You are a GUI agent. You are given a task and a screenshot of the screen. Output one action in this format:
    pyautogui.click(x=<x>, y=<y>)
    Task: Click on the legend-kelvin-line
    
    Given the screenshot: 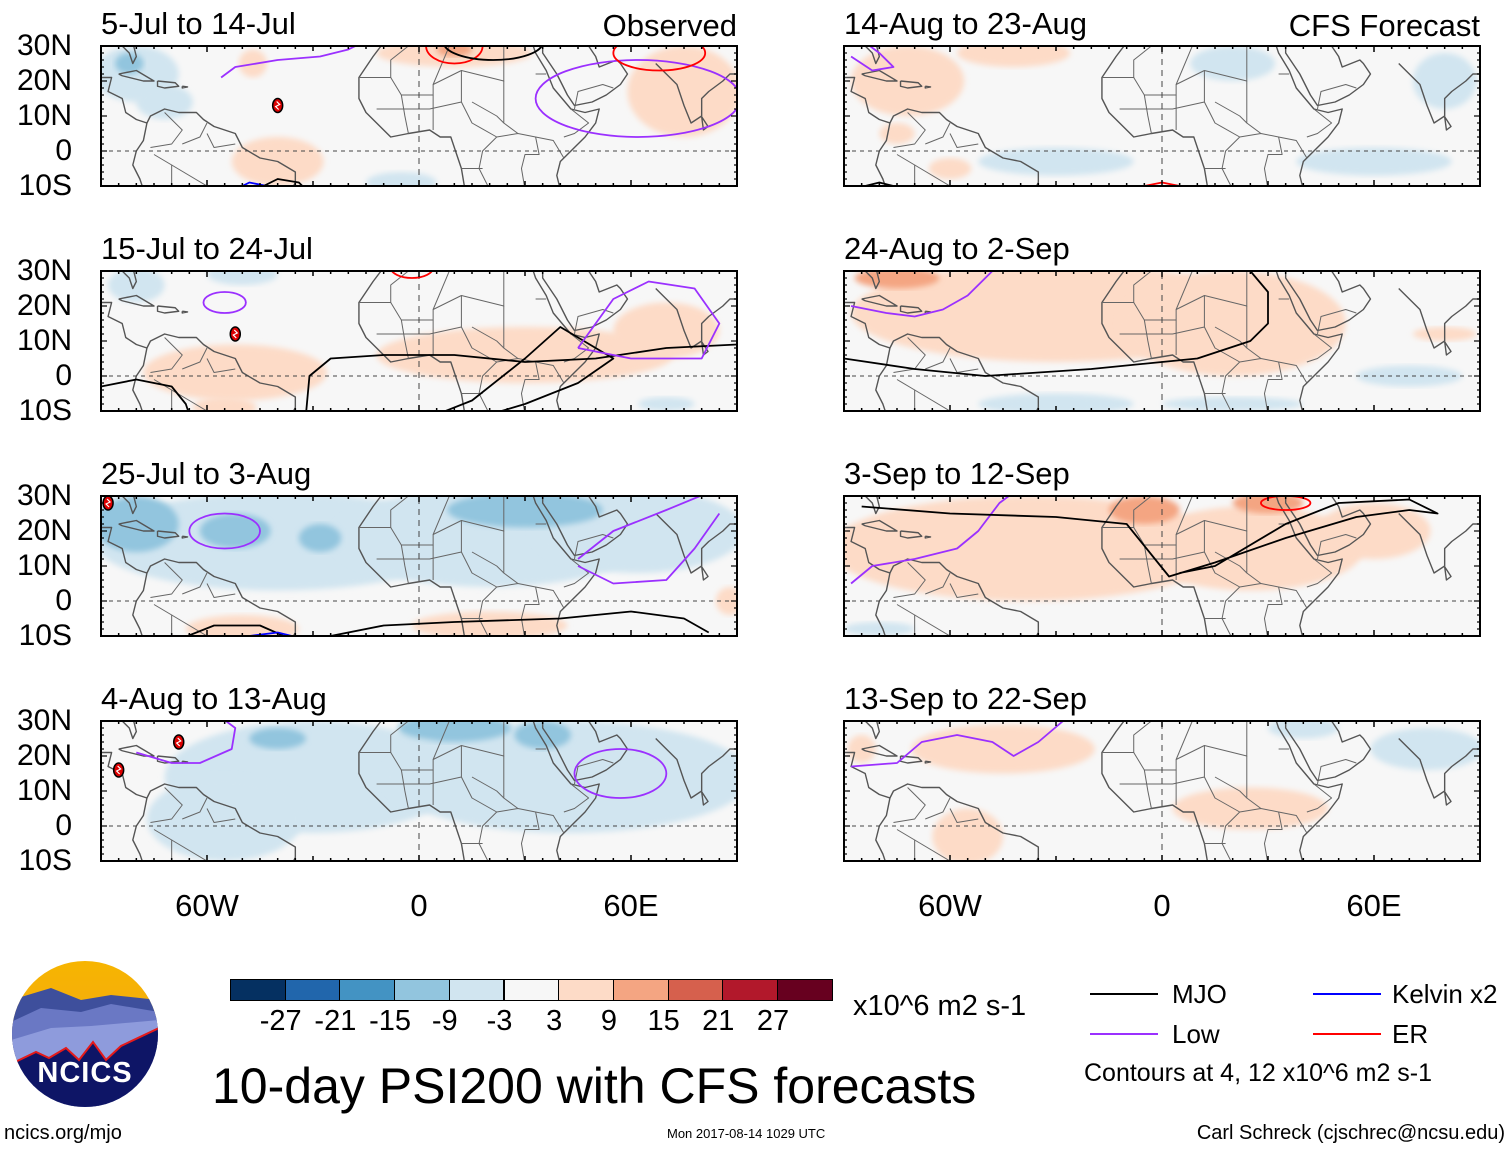 What is the action you would take?
    pyautogui.click(x=1347, y=994)
    